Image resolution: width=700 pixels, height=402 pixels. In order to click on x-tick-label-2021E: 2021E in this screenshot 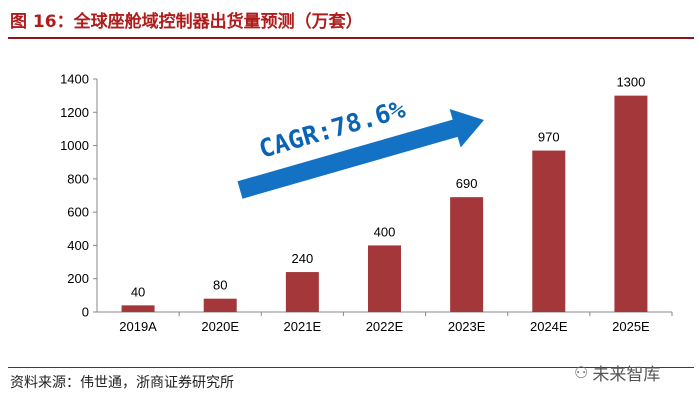, I will do `click(303, 326)`.